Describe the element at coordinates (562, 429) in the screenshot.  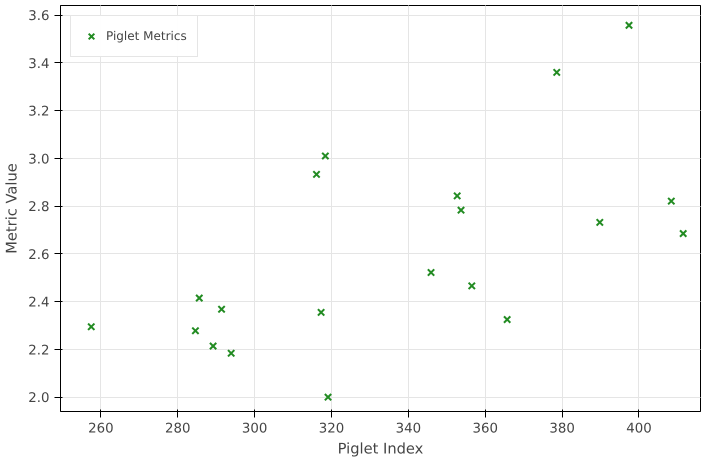
I see `x-tick-label: 380` at that location.